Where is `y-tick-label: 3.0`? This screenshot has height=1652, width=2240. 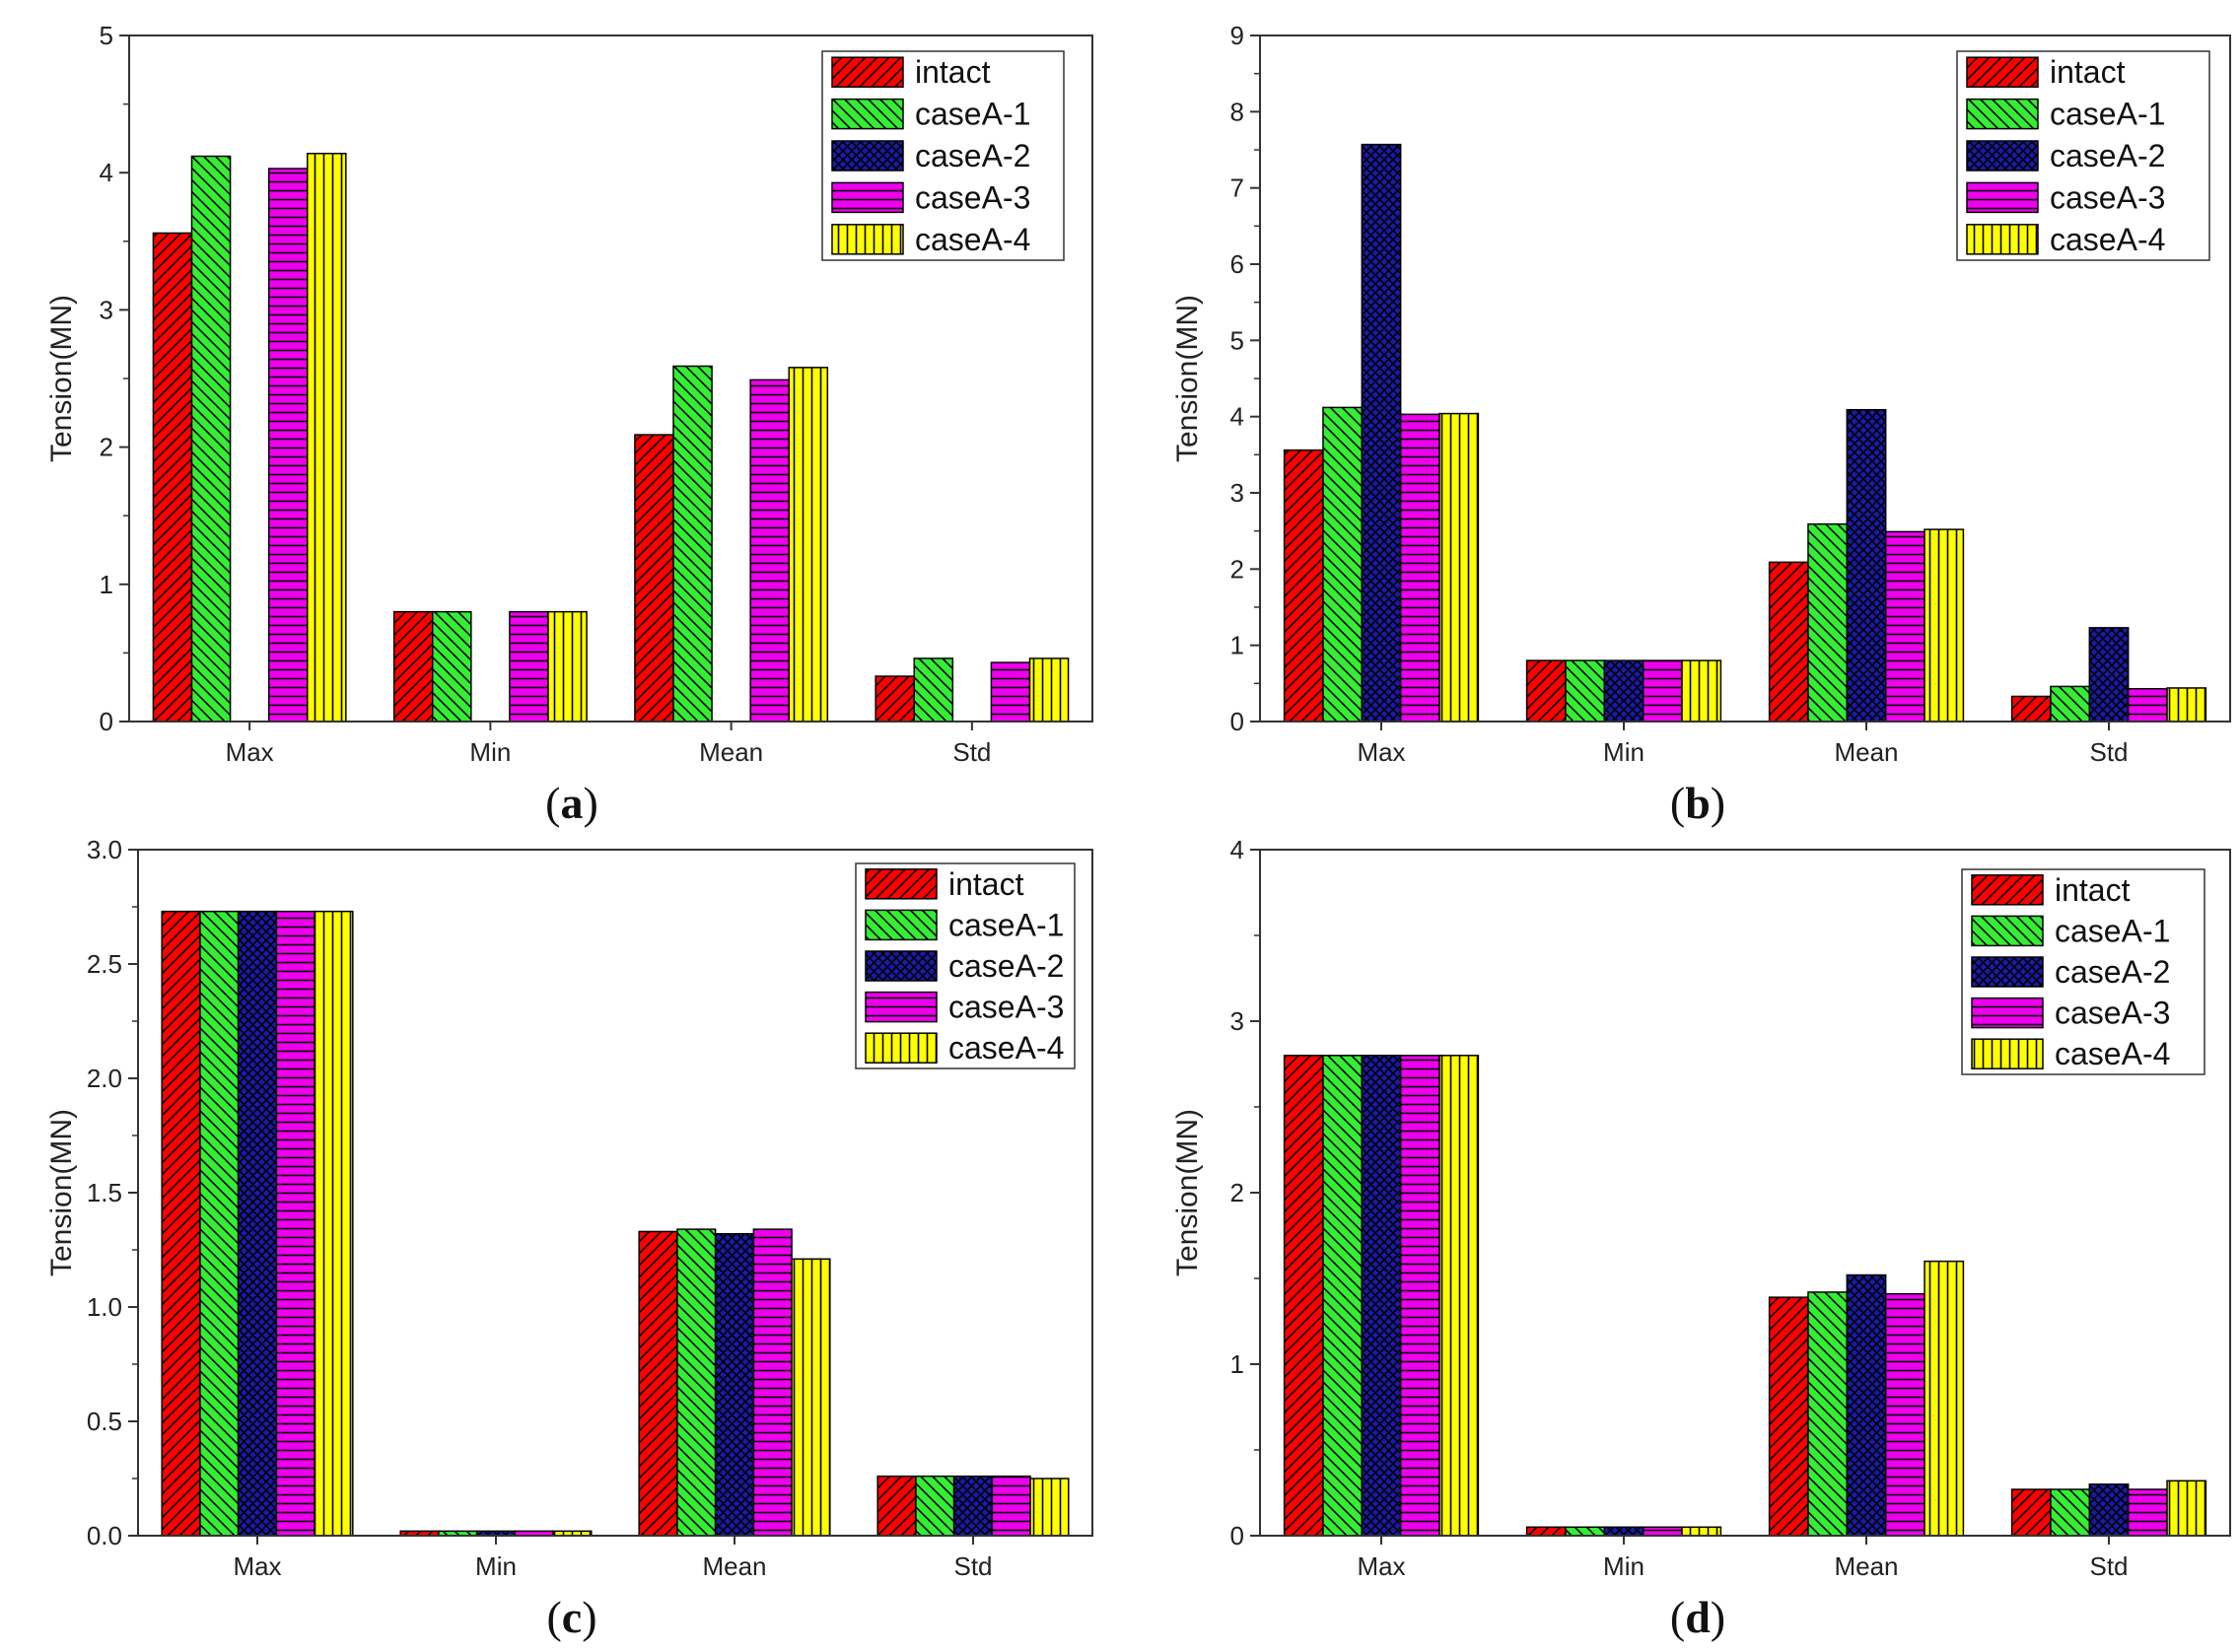
y-tick-label: 3.0 is located at coordinates (104, 849).